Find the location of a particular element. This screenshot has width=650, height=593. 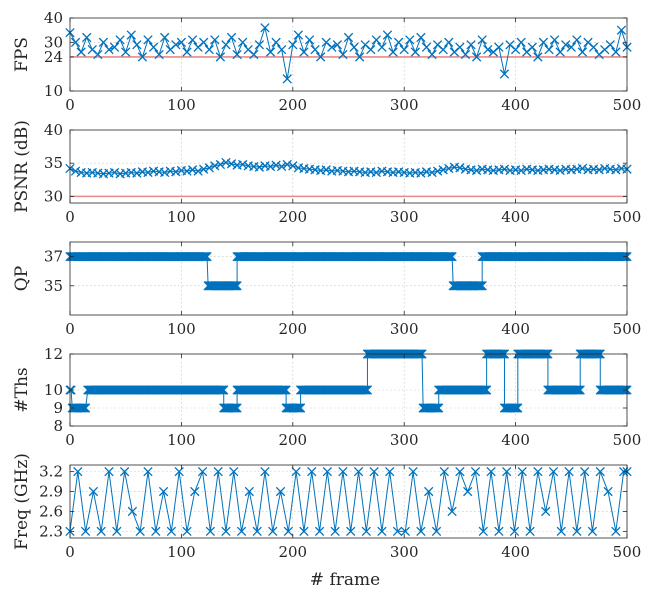

fps-x-tick-label: 100 is located at coordinates (181, 105).